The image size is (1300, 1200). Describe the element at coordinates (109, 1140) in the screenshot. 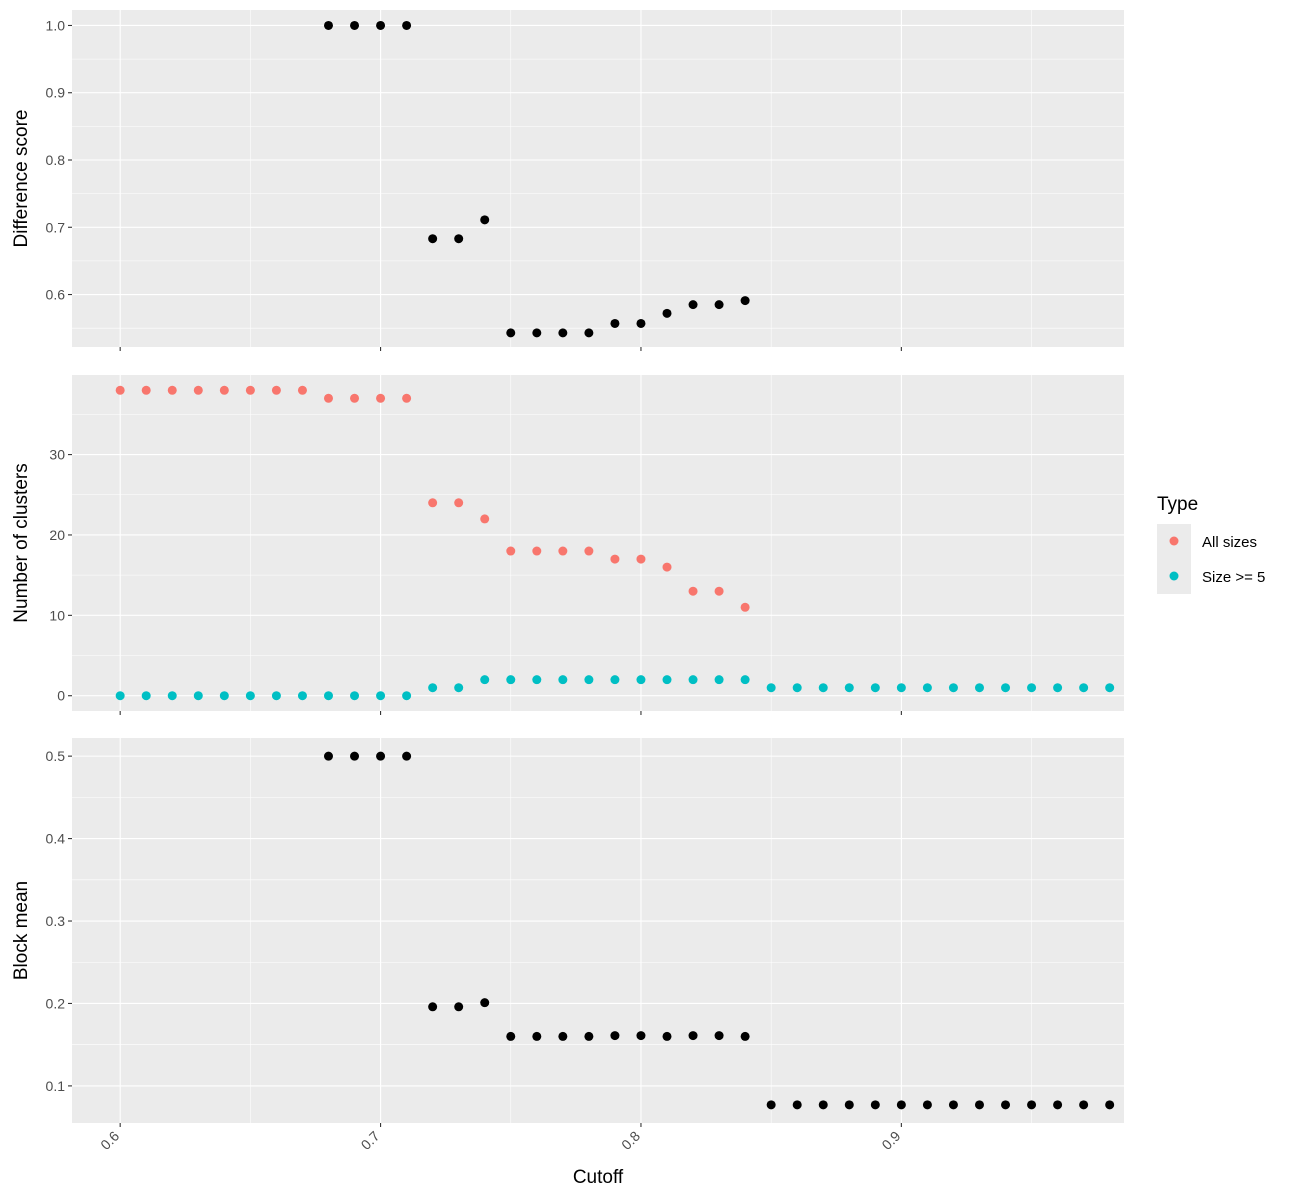

I see `x-tick-label: 0.6` at that location.